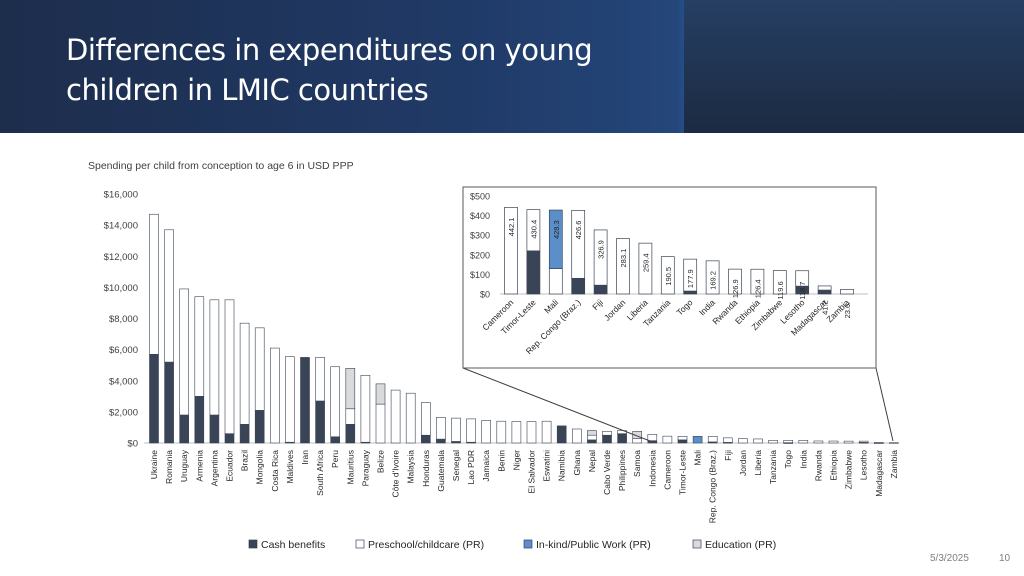  Describe the element at coordinates (788, 459) in the screenshot. I see `x-label-togo: Togo` at that location.